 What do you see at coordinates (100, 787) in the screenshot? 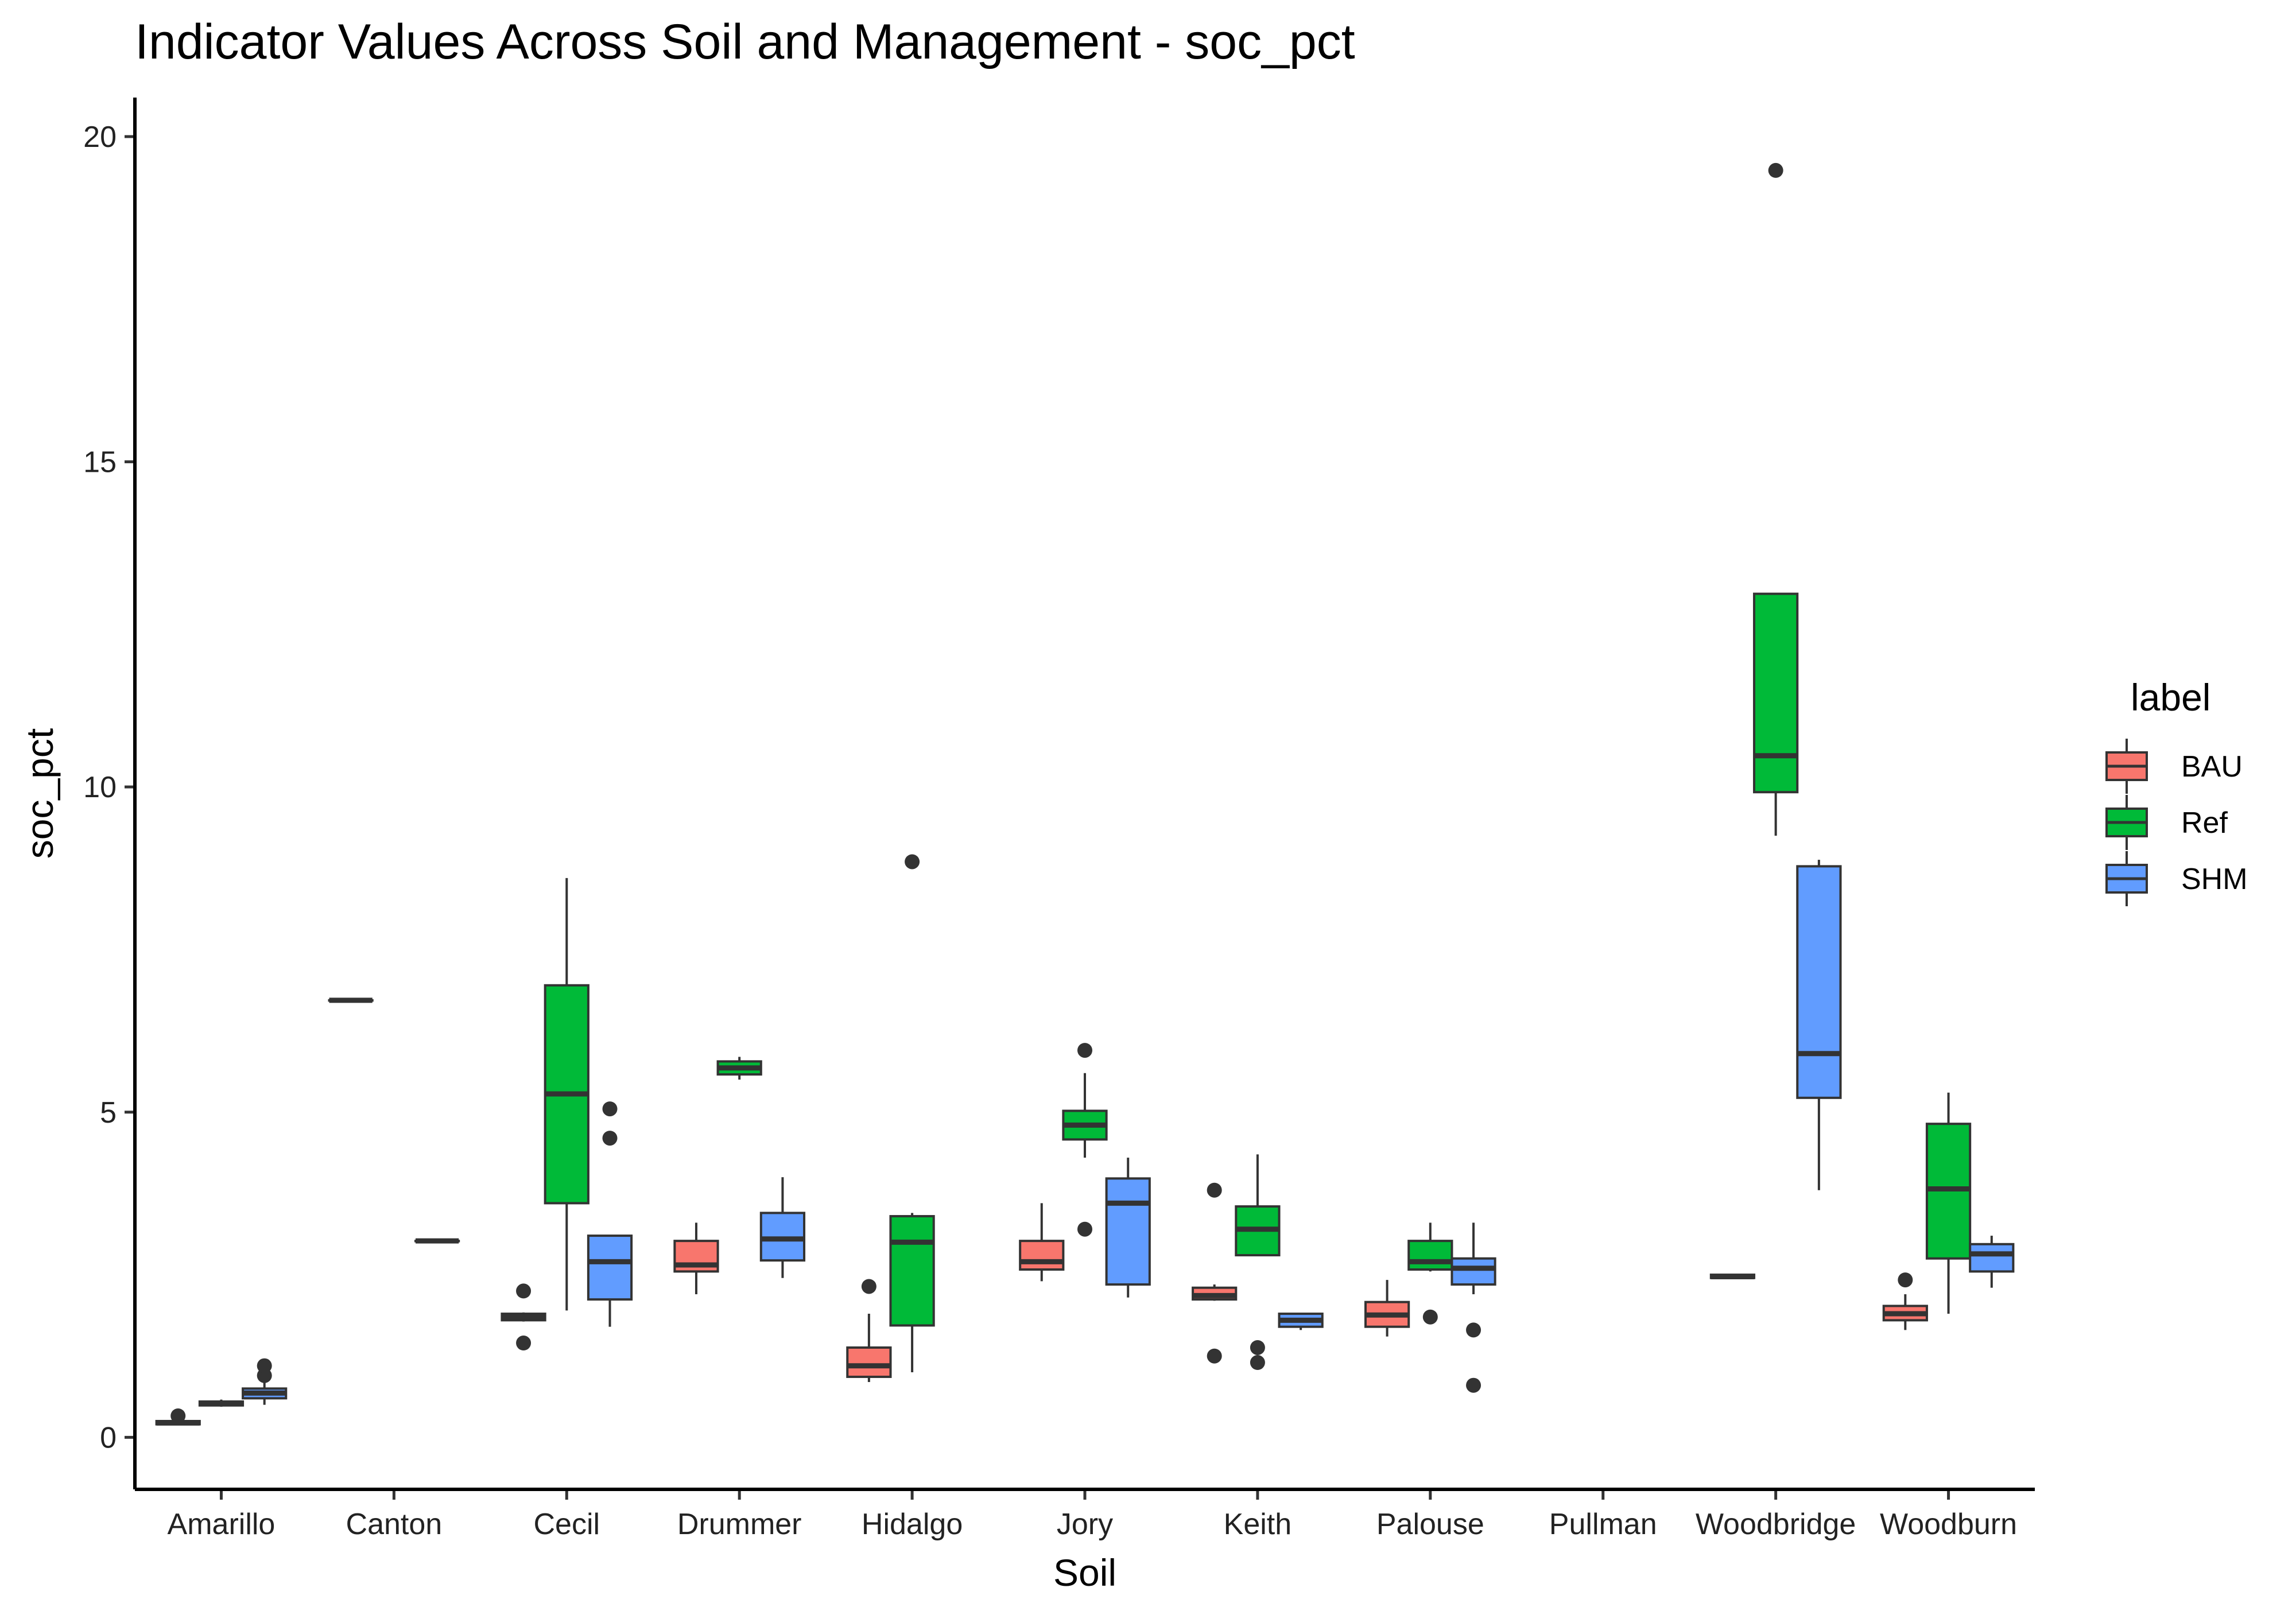
I see `y-tick-label: 10` at bounding box center [100, 787].